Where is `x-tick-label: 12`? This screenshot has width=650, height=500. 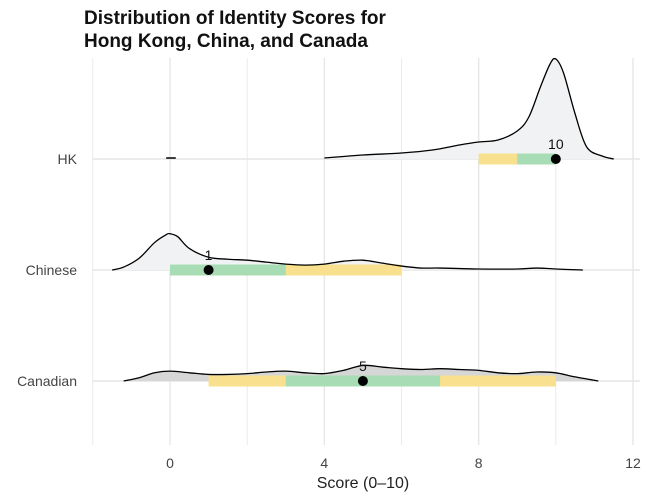 x-tick-label: 12 is located at coordinates (633, 463).